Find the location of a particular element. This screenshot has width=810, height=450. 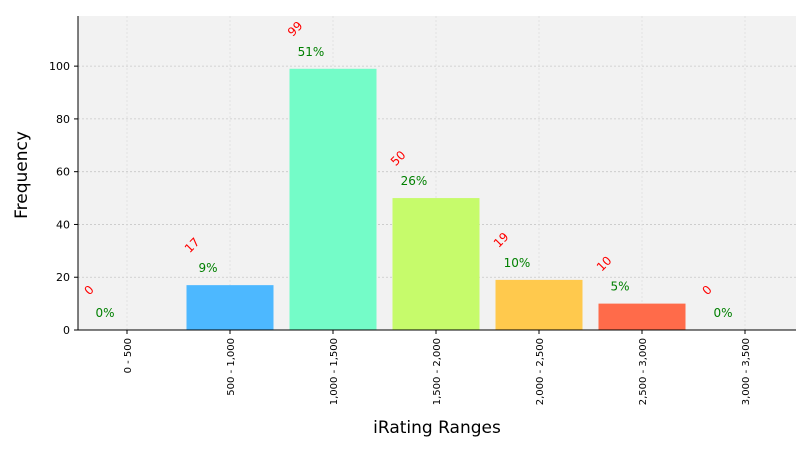

y-tick-label: 100 is located at coordinates (59, 66).